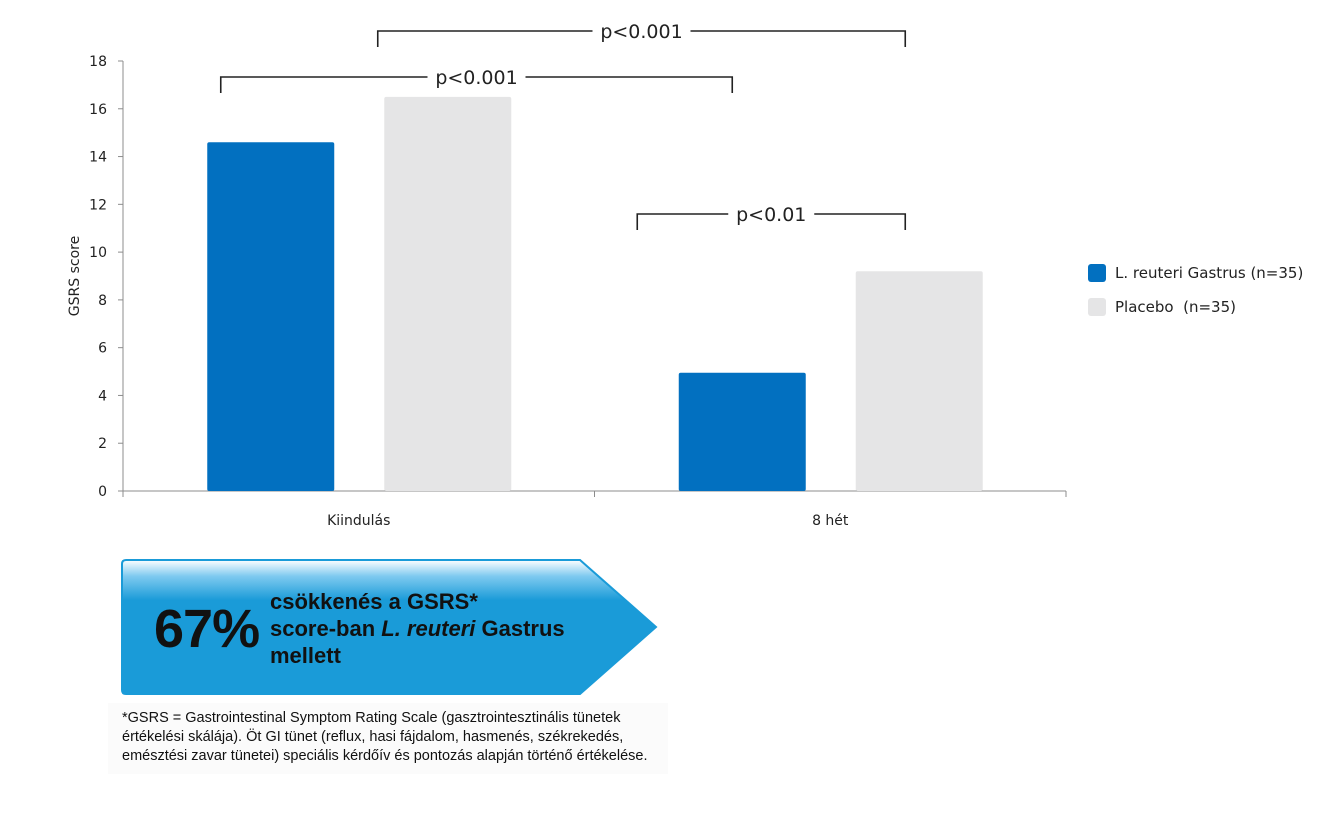 This screenshot has height=814, width=1326. Describe the element at coordinates (428, 628) in the screenshot. I see `callout-line-2-italic: L. reuteri` at that location.